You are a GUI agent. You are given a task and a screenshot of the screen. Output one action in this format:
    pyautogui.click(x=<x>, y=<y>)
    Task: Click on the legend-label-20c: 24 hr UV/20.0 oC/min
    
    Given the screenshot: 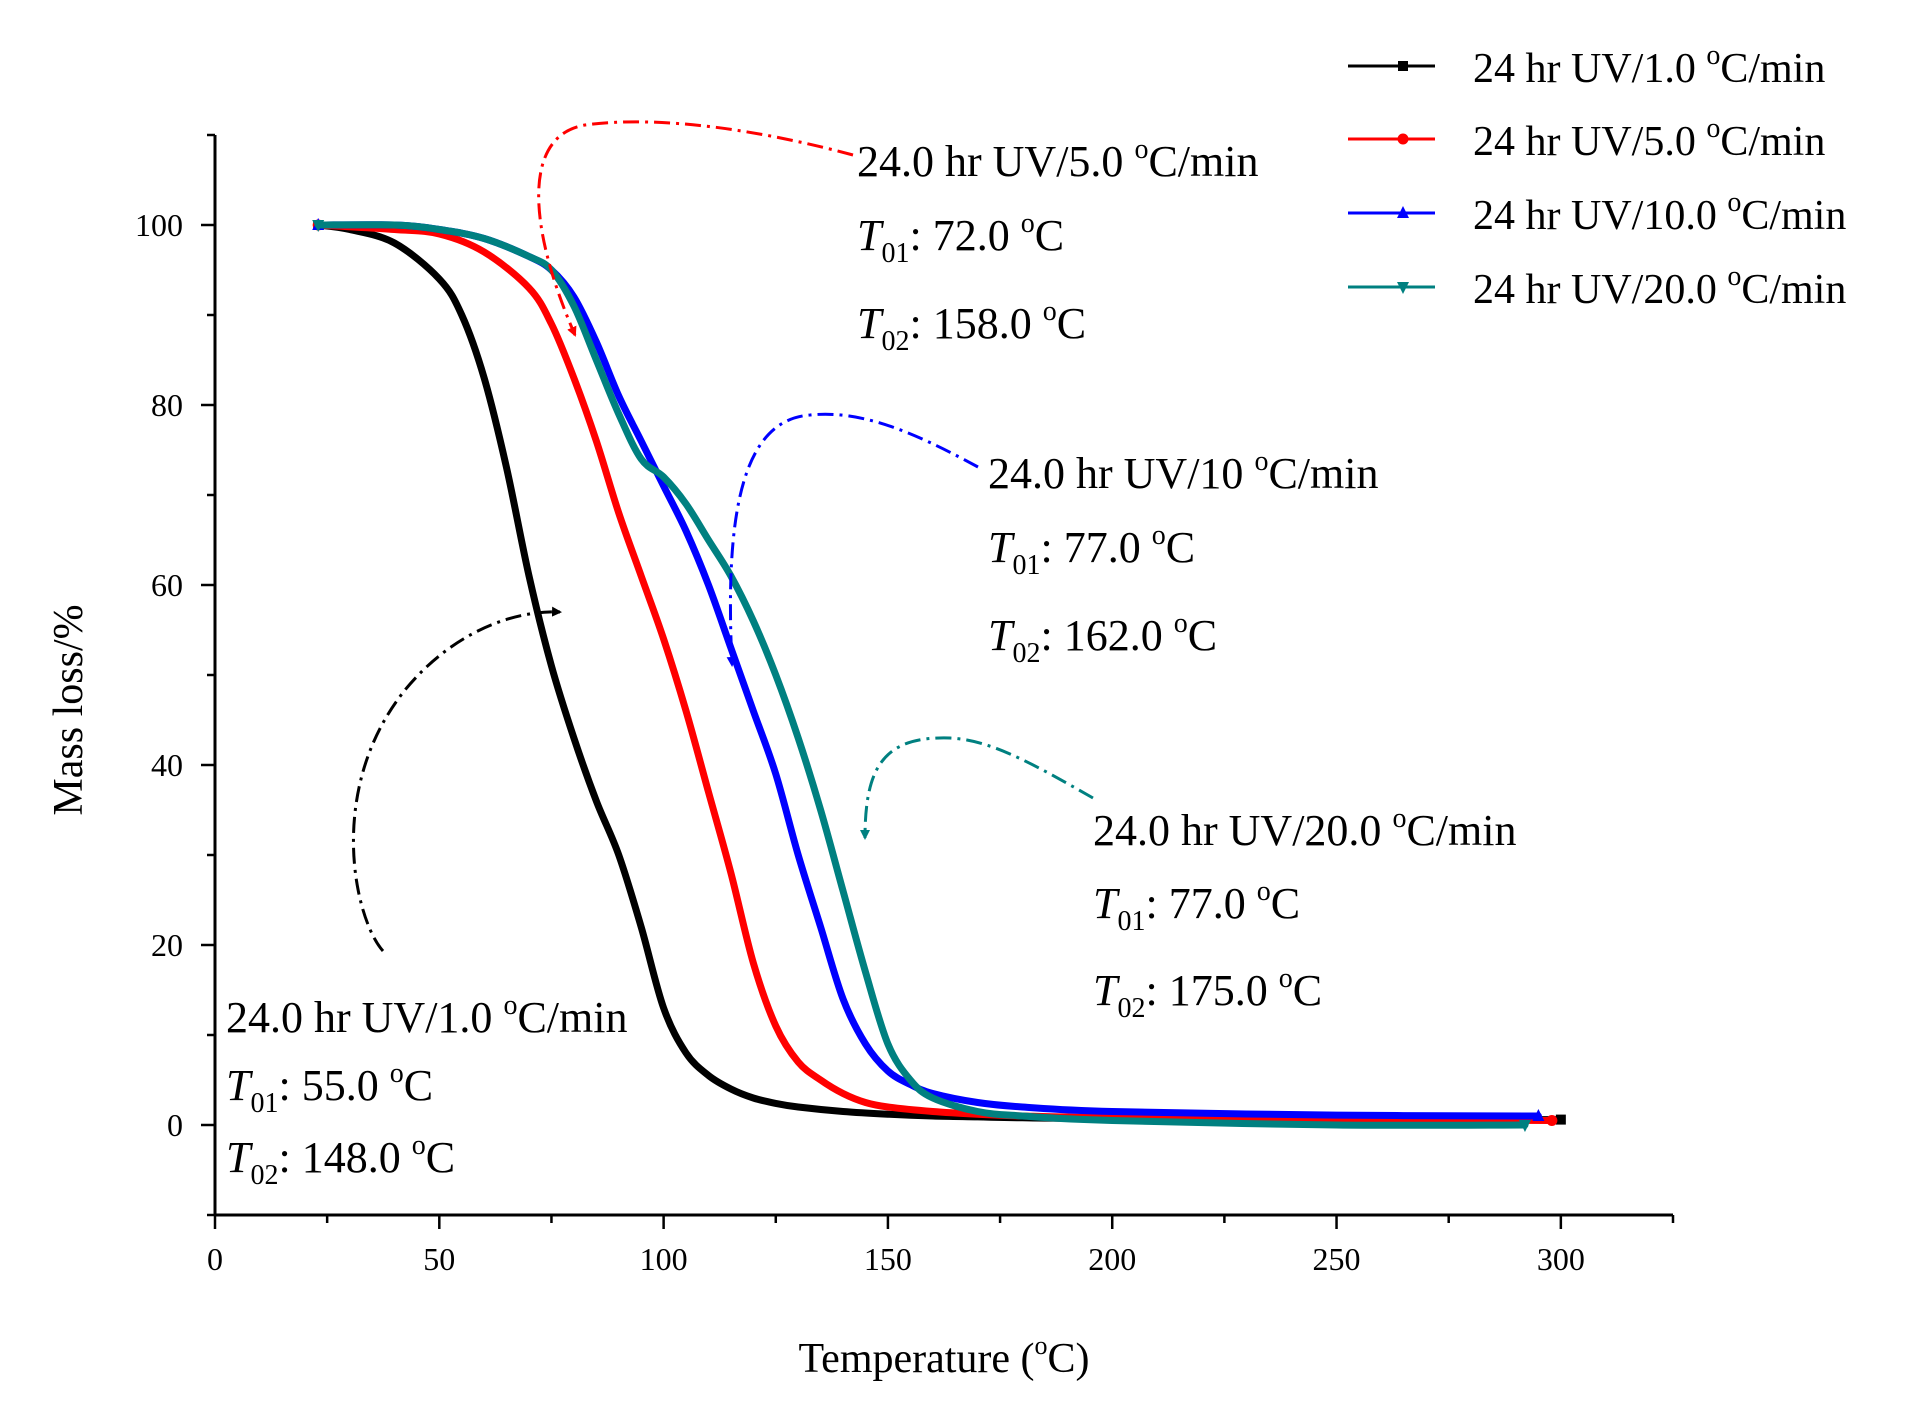 What is the action you would take?
    pyautogui.click(x=1659, y=287)
    